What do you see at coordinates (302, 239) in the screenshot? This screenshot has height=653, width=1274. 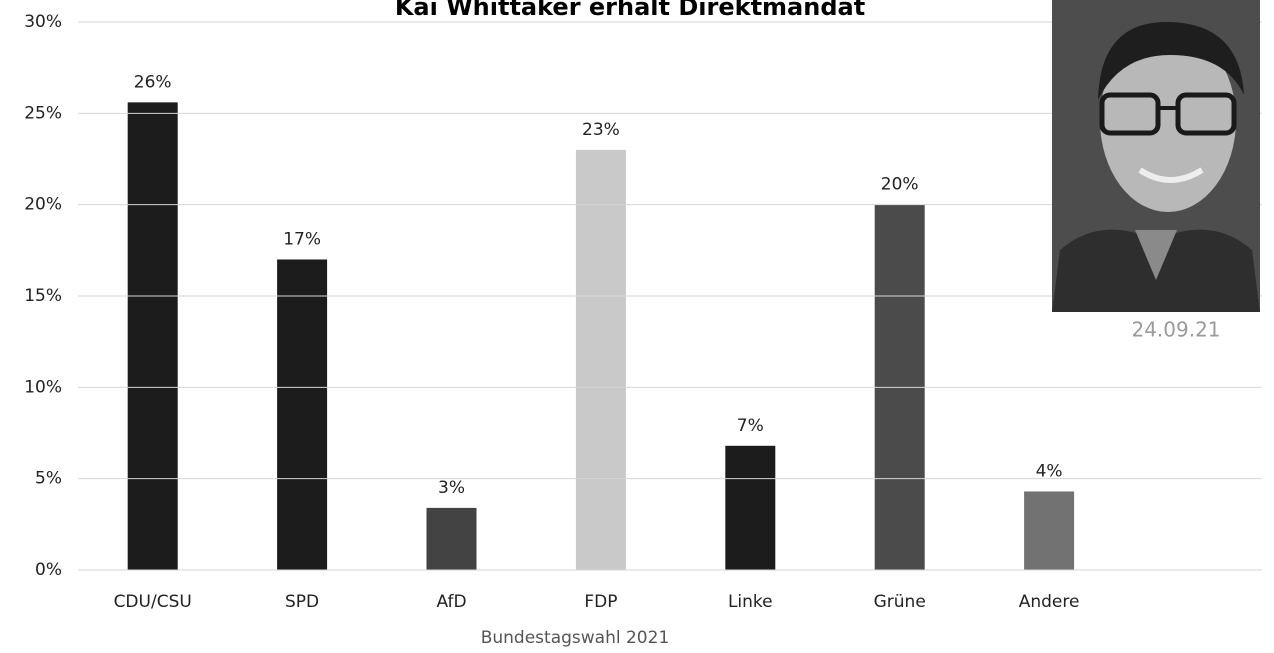 I see `value-label: 17%` at bounding box center [302, 239].